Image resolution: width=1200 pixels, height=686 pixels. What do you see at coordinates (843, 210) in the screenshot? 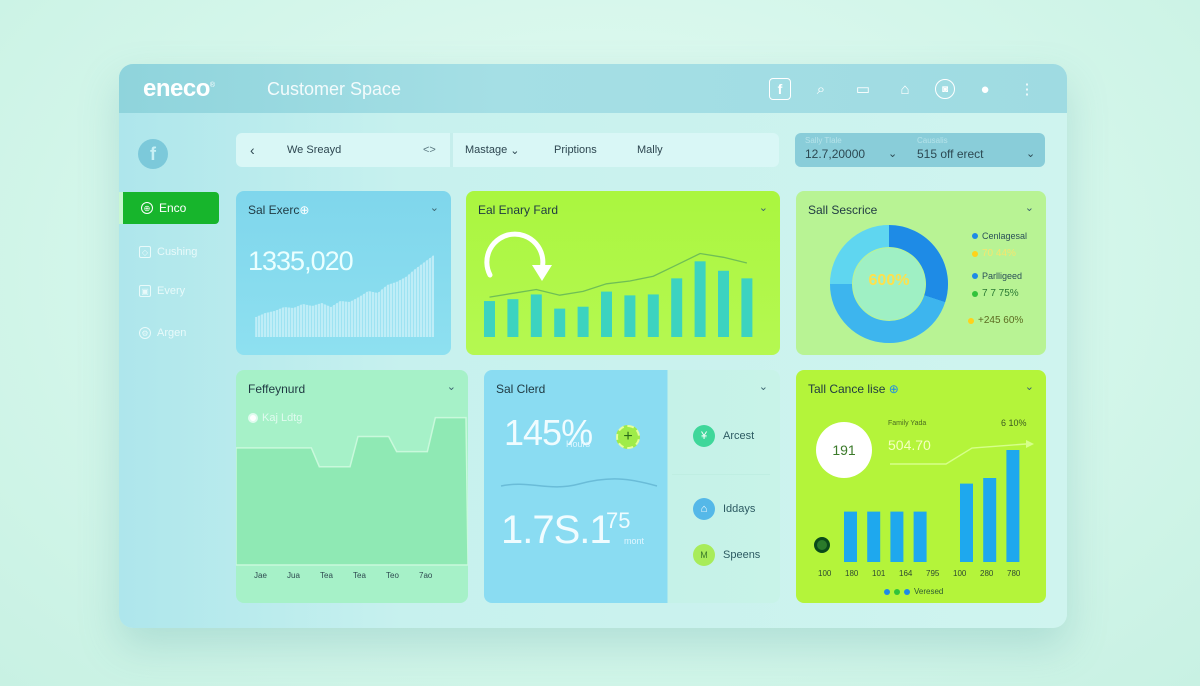
I see `card-title: Sall Sescrice` at bounding box center [843, 210].